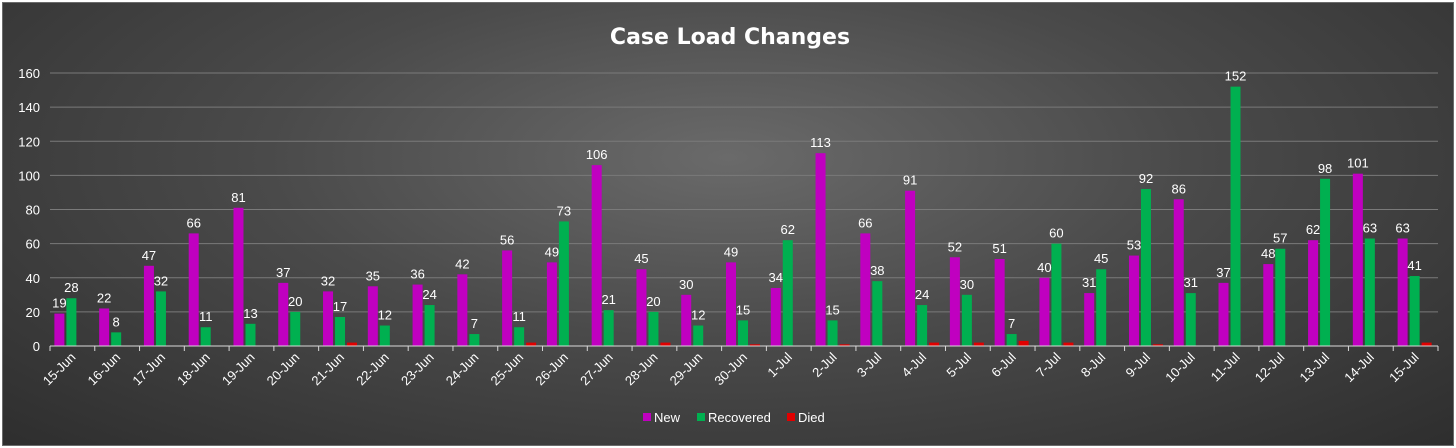 The height and width of the screenshot is (448, 1456). I want to click on data-label-new: 91, so click(910, 180).